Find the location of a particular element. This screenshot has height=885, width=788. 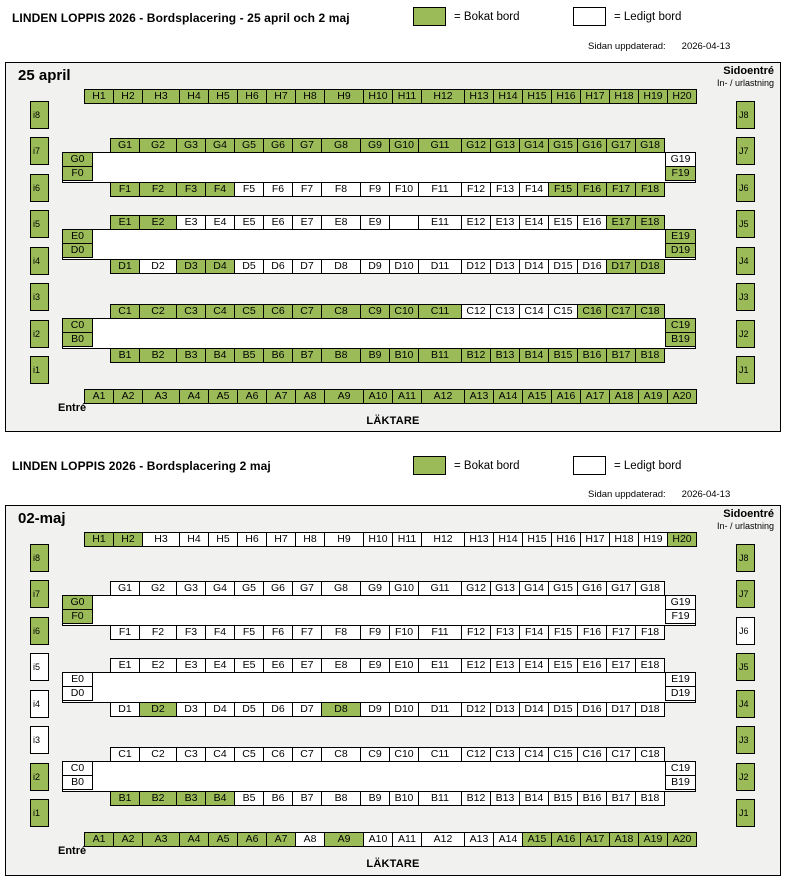

table-cell: F0 is located at coordinates (77, 616).